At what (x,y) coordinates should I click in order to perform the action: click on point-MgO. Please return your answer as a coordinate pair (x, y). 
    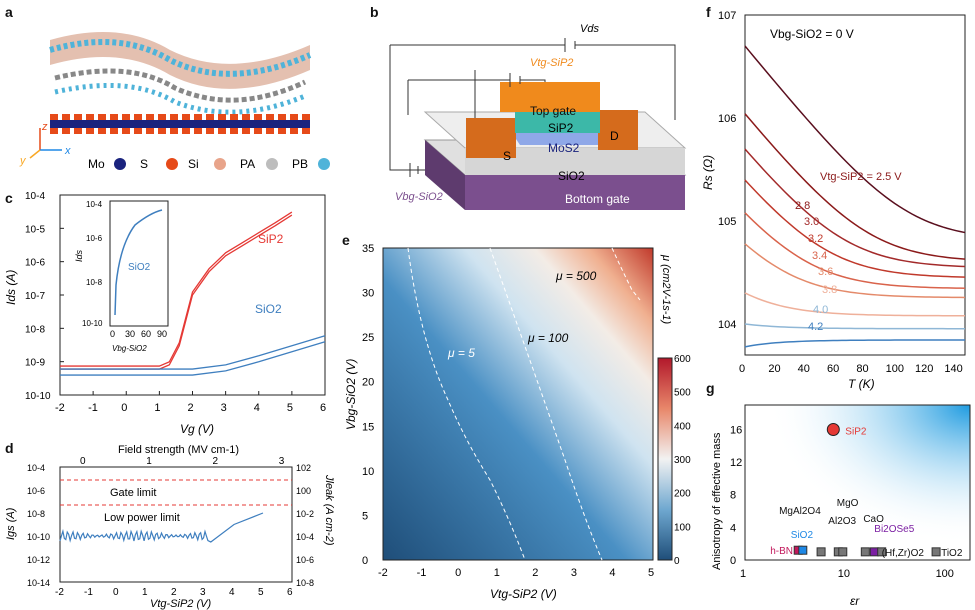
    Looking at the image, I should click on (843, 552).